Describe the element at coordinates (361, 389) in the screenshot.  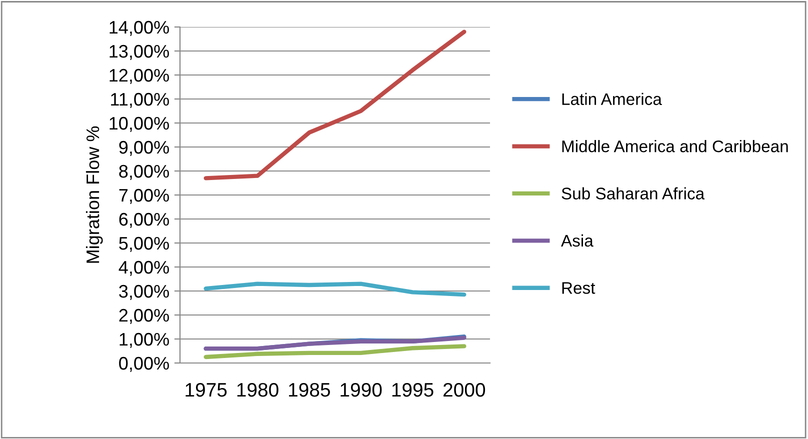
I see `x-tick-label: 1990` at that location.